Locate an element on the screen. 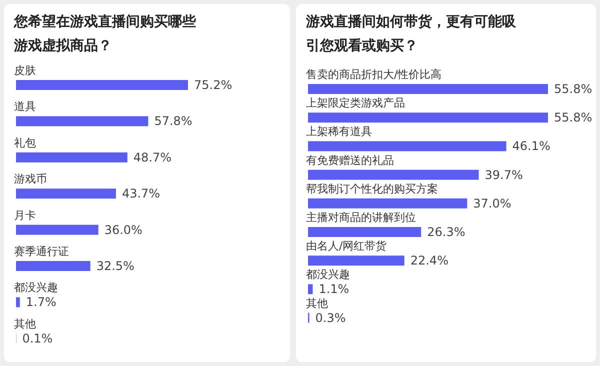  y-tick-label: 上架稀有道具 is located at coordinates (339, 131).